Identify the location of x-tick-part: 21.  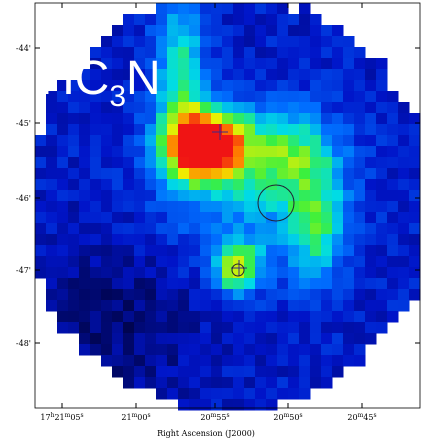
(126, 417).